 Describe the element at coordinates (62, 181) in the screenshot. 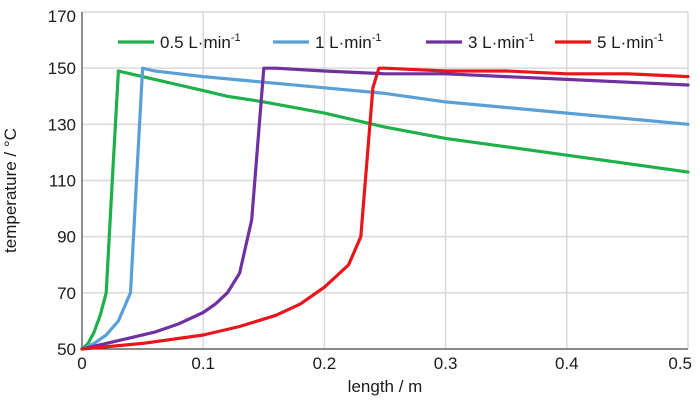

I see `y-tick-label: 110` at that location.